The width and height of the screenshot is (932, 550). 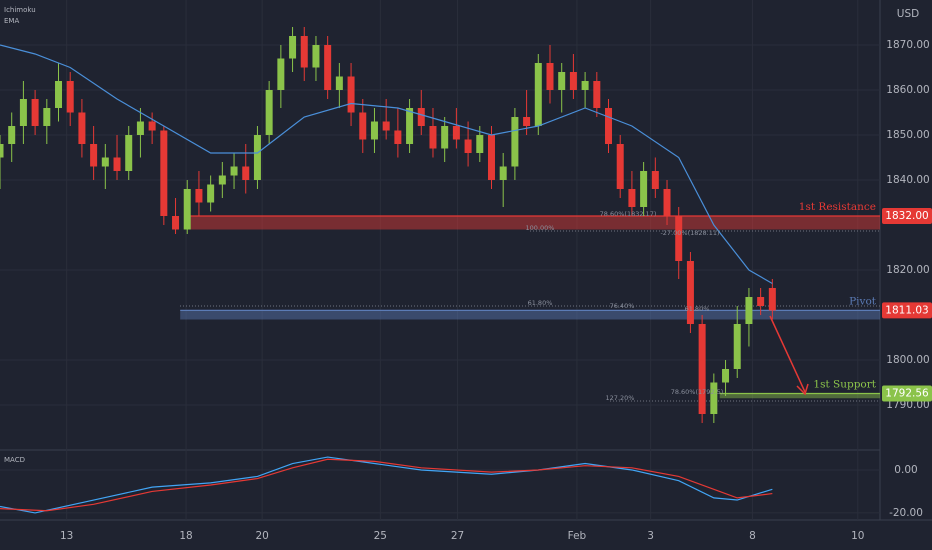 What do you see at coordinates (907, 405) in the screenshot?
I see `y-tick-label: 1790.00` at bounding box center [907, 405].